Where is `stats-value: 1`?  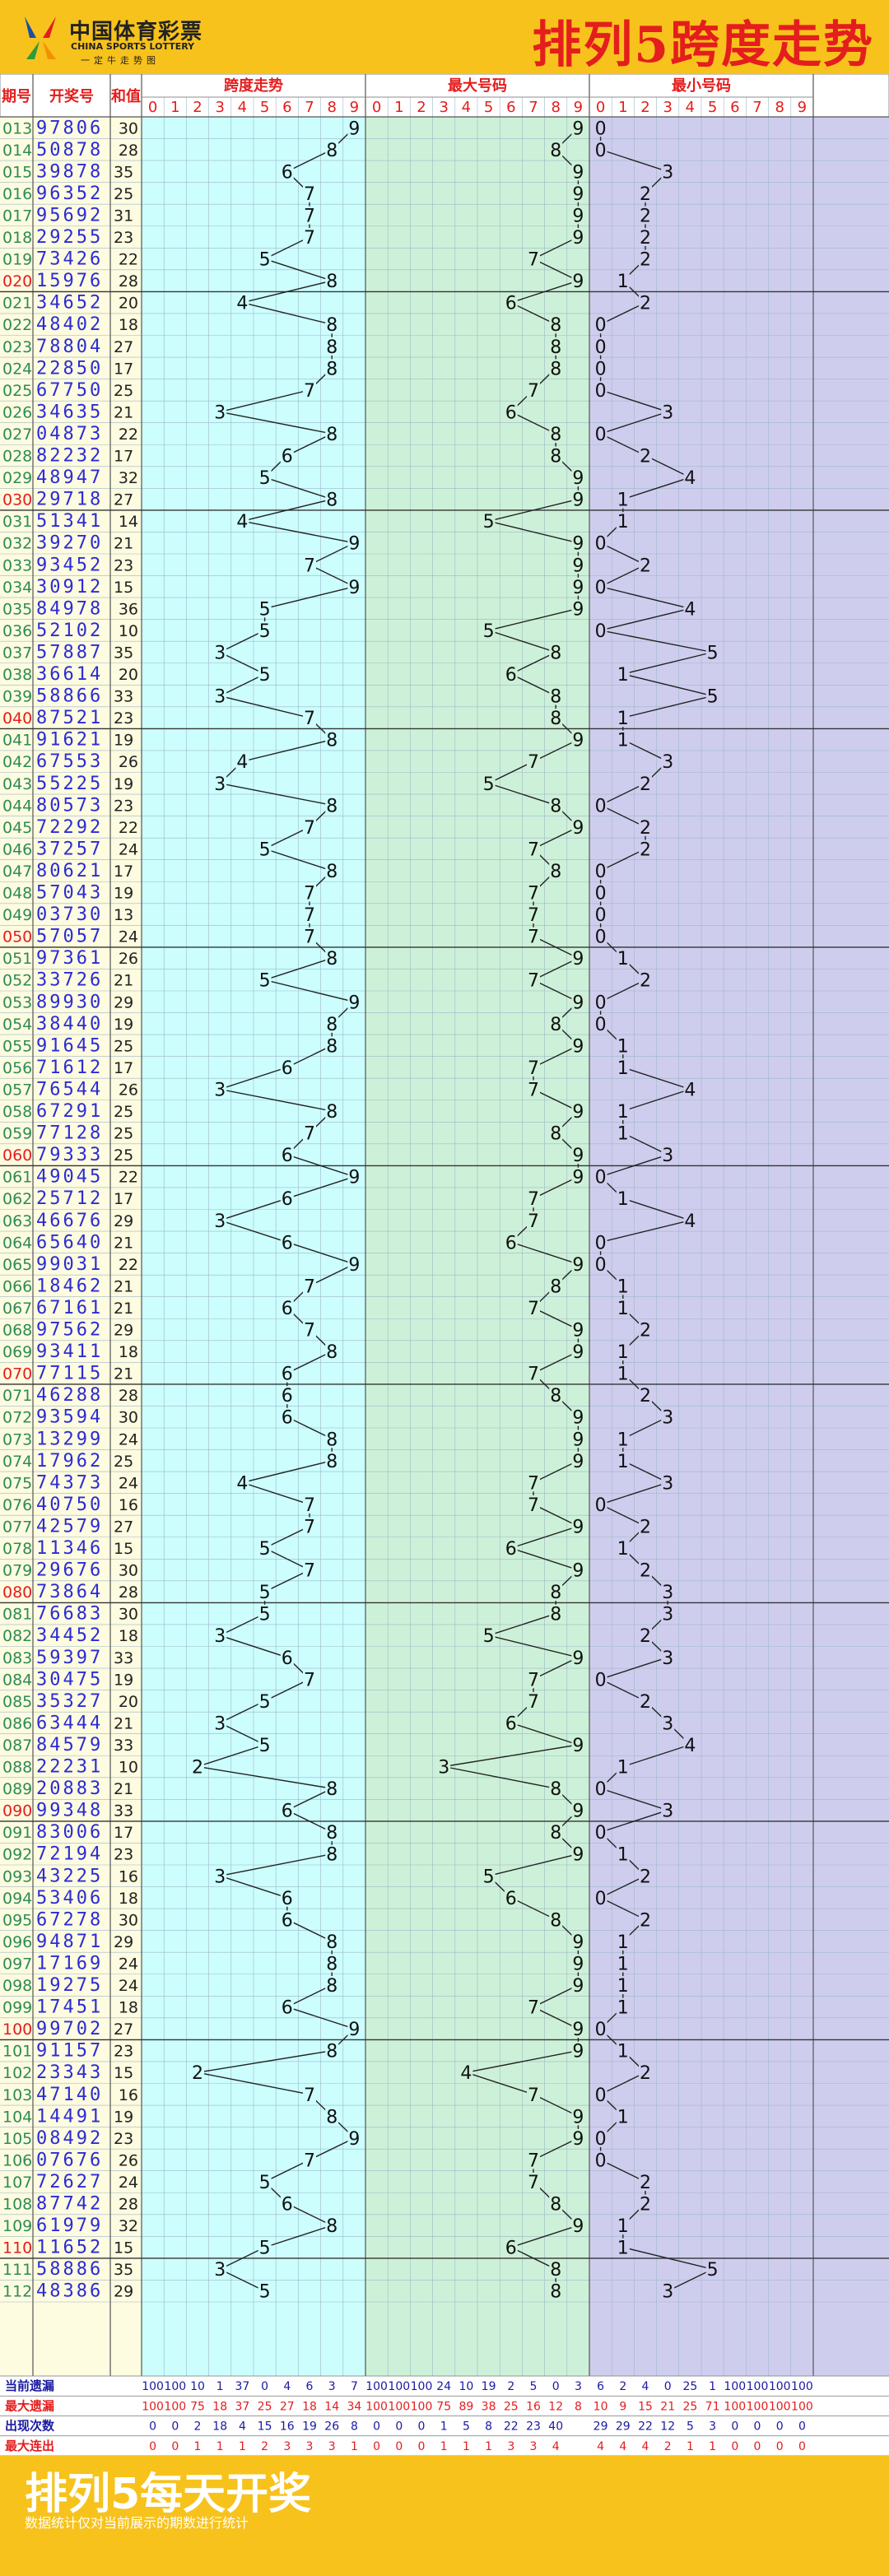 stats-value: 1 is located at coordinates (466, 2446).